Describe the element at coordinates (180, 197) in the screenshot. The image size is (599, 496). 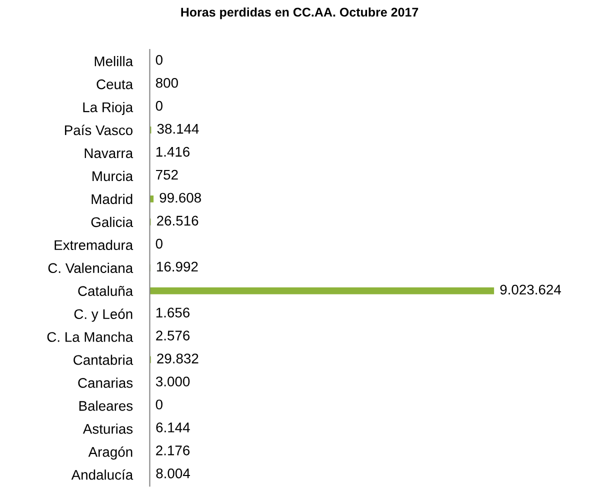
I see `data-label: 99.608` at that location.